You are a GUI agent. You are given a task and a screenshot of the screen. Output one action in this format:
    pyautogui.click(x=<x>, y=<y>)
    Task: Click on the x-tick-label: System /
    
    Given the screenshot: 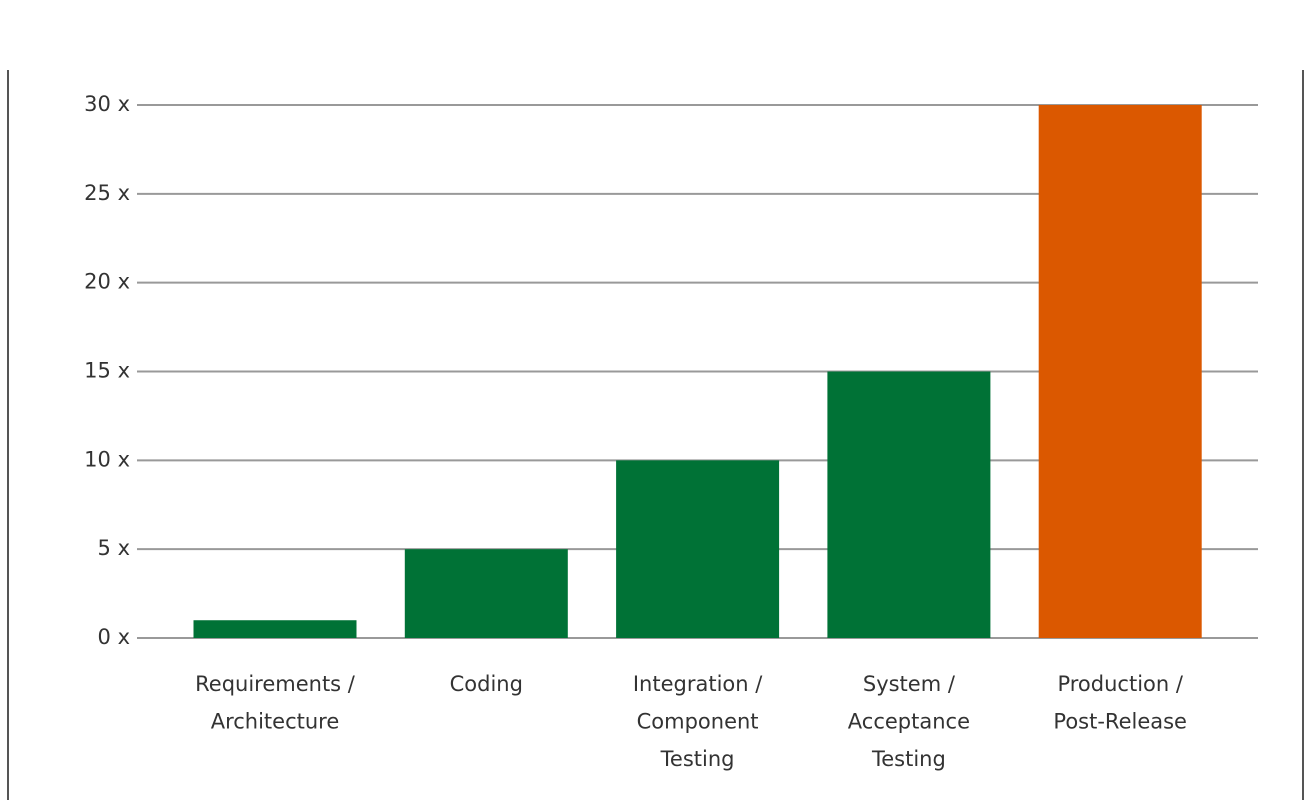 What is the action you would take?
    pyautogui.click(x=909, y=684)
    